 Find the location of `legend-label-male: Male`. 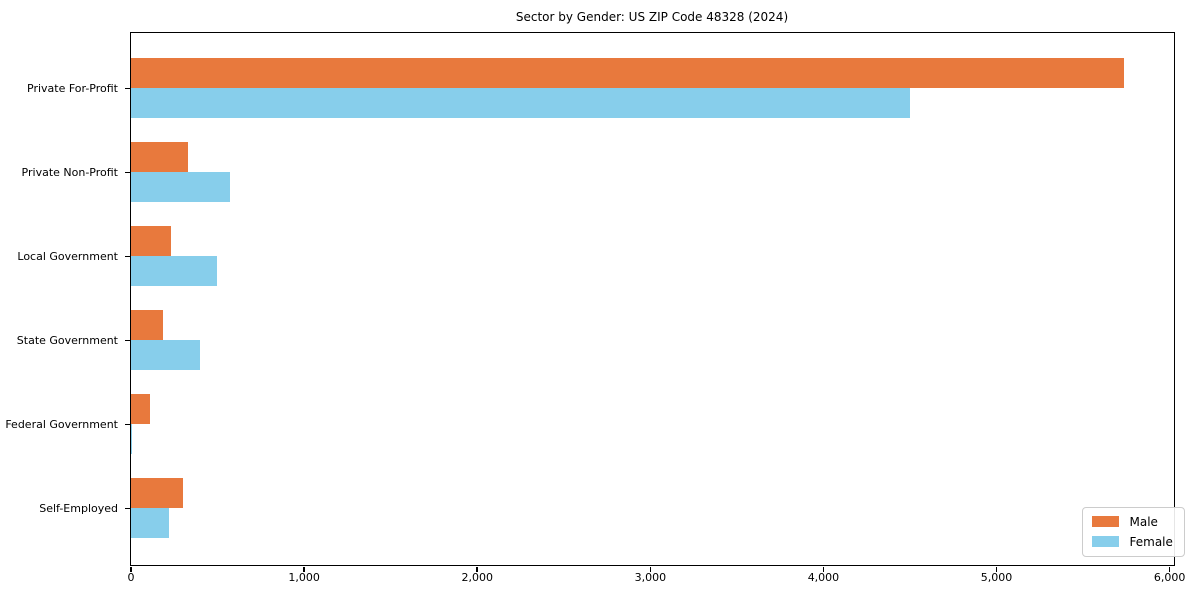

legend-label-male: Male is located at coordinates (1143, 521).